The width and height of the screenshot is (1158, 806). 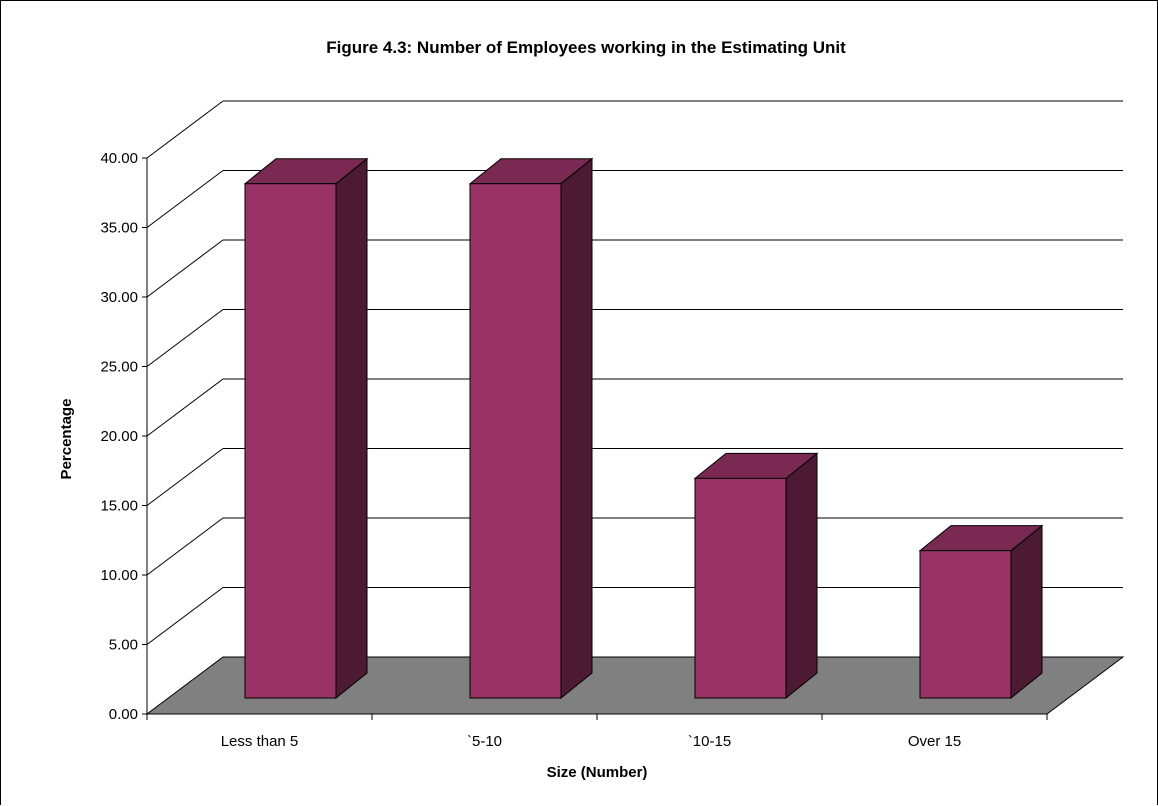 I want to click on y-tick-label: 30.00, so click(x=119, y=297).